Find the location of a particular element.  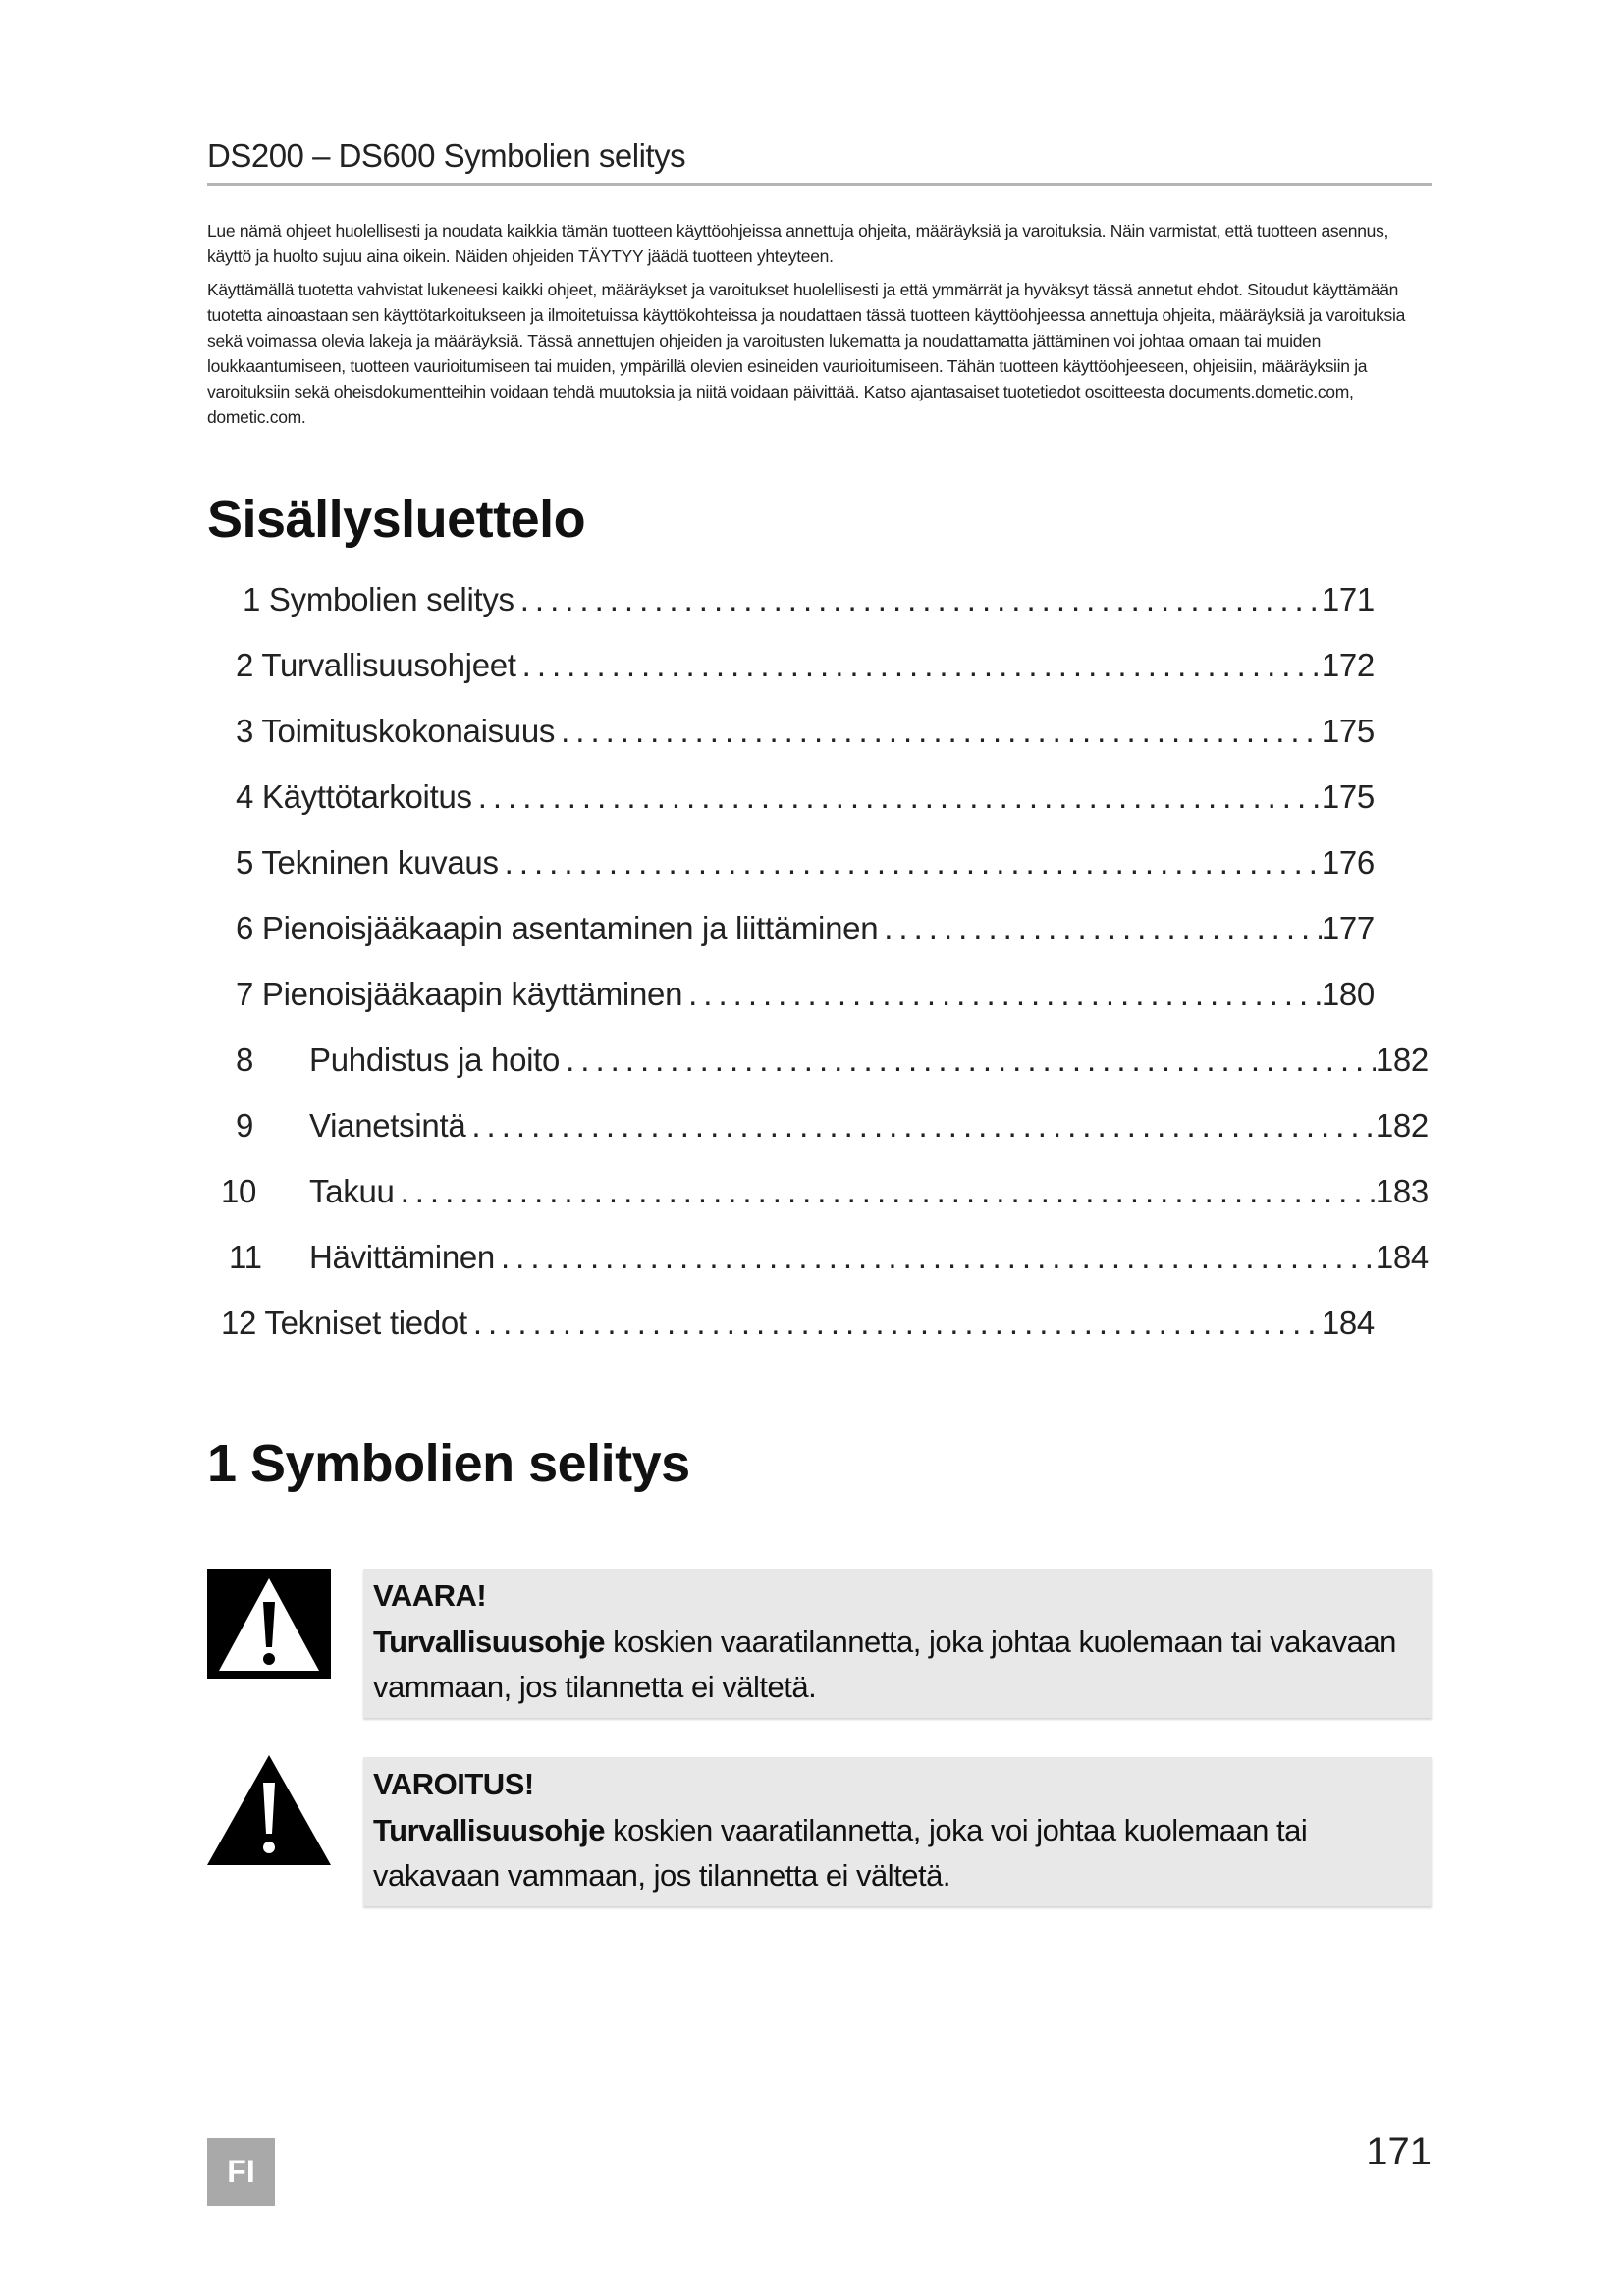

toc-entry-label: Hävittäminen is located at coordinates (402, 1257).